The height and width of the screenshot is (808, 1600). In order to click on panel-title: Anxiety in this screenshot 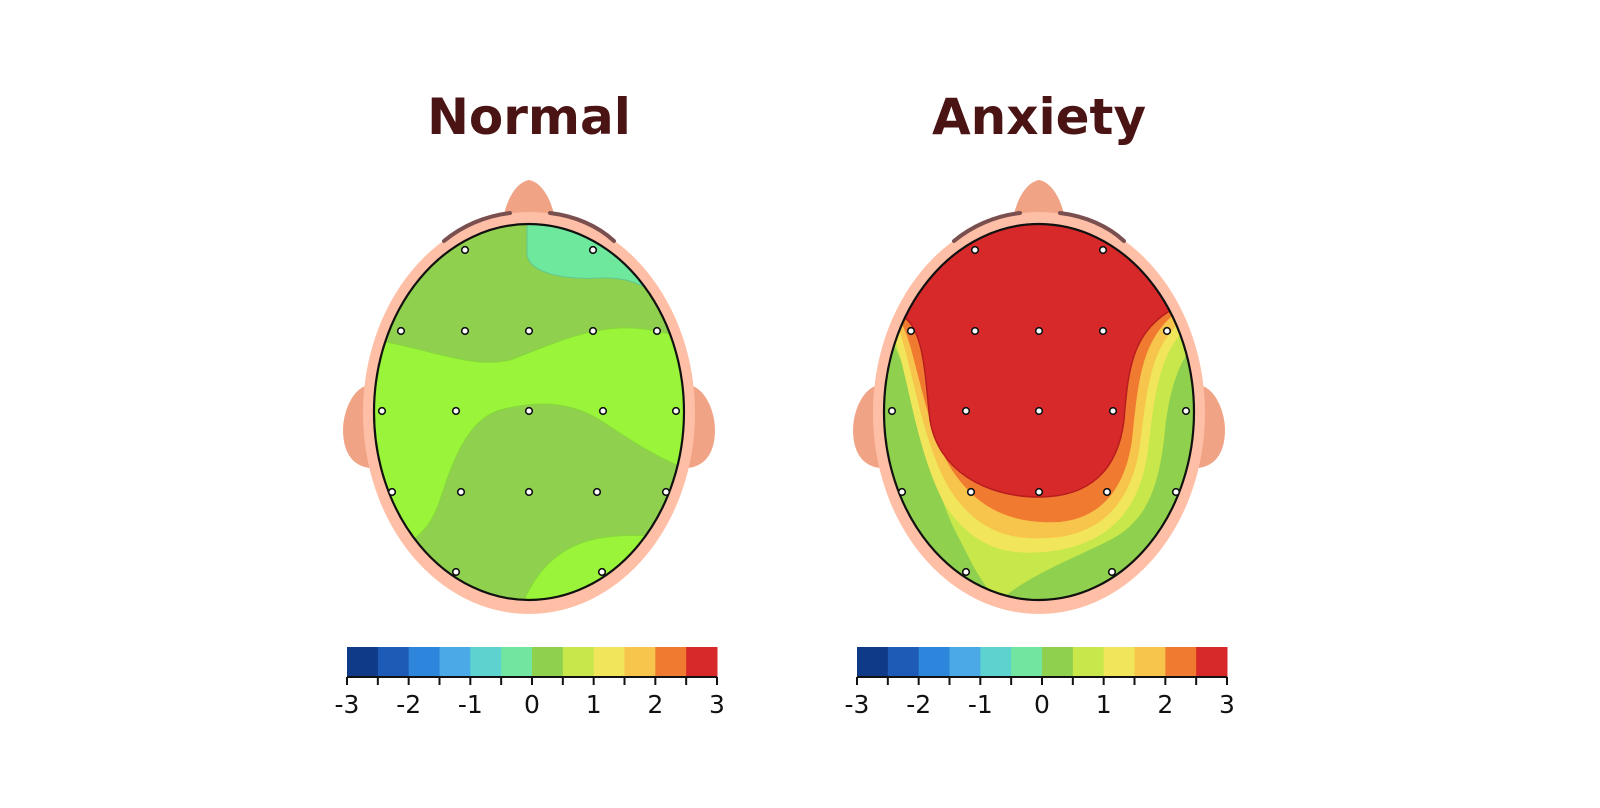, I will do `click(1039, 117)`.